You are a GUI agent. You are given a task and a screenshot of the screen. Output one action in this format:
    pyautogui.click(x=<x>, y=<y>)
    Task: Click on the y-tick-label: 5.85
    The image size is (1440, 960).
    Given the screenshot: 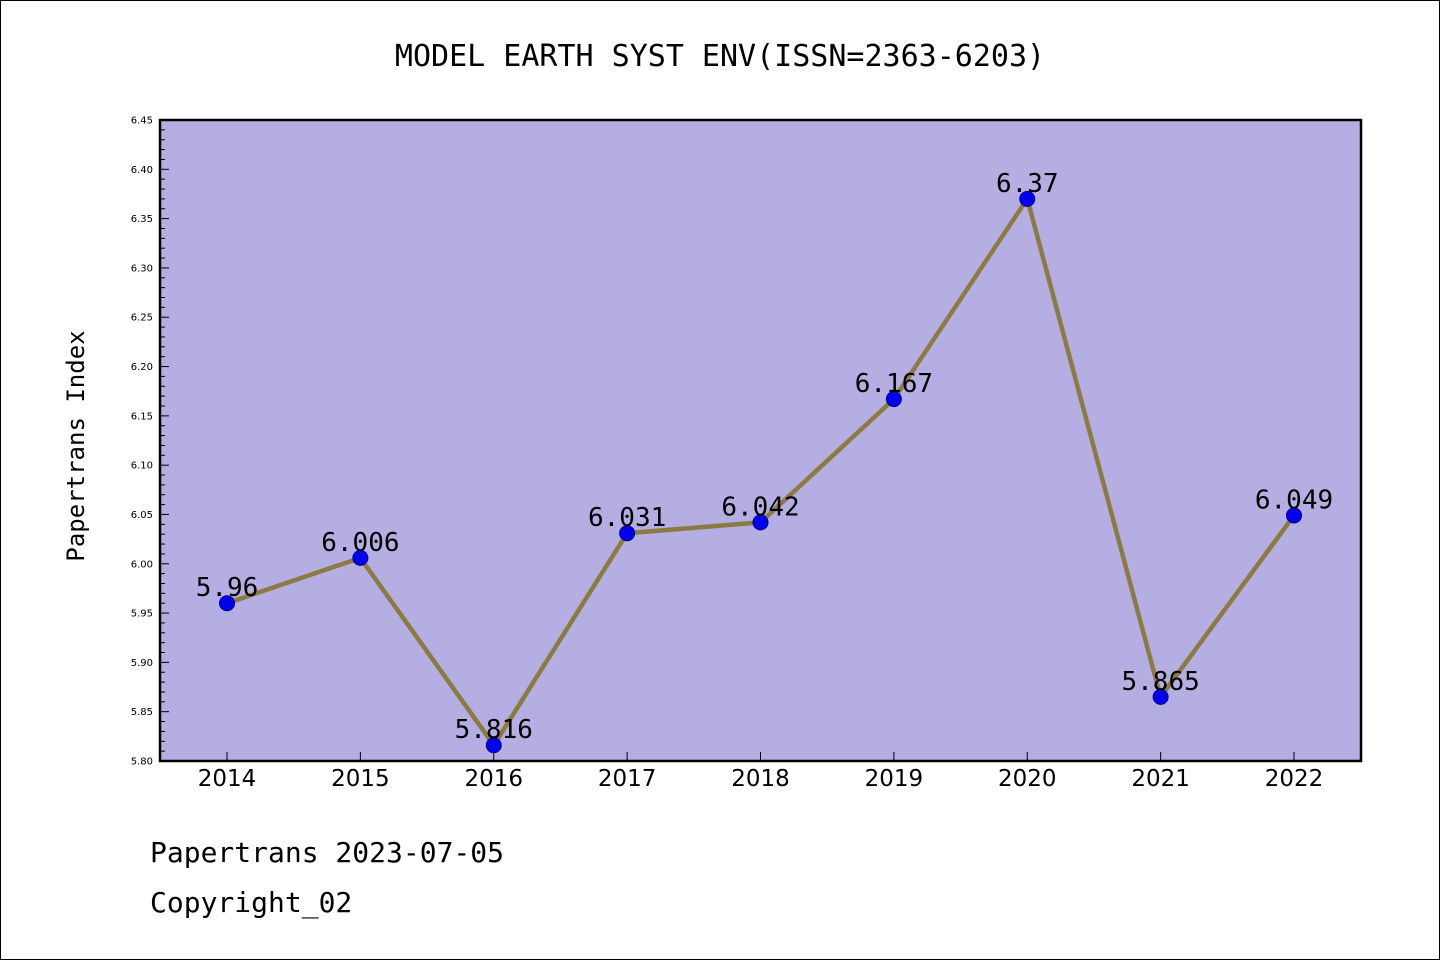 What is the action you would take?
    pyautogui.click(x=142, y=712)
    